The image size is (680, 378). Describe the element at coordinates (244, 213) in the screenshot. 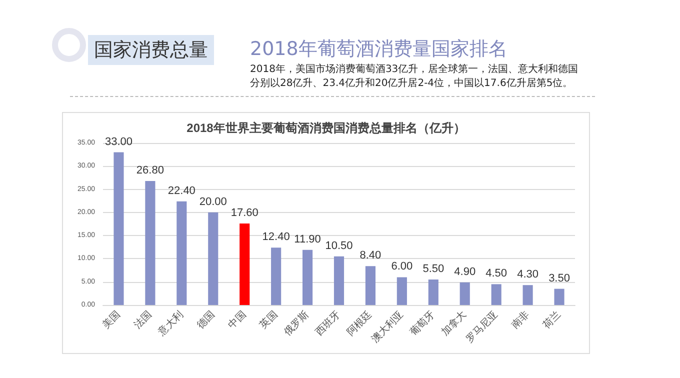

I see `data-label: 17.60` at that location.